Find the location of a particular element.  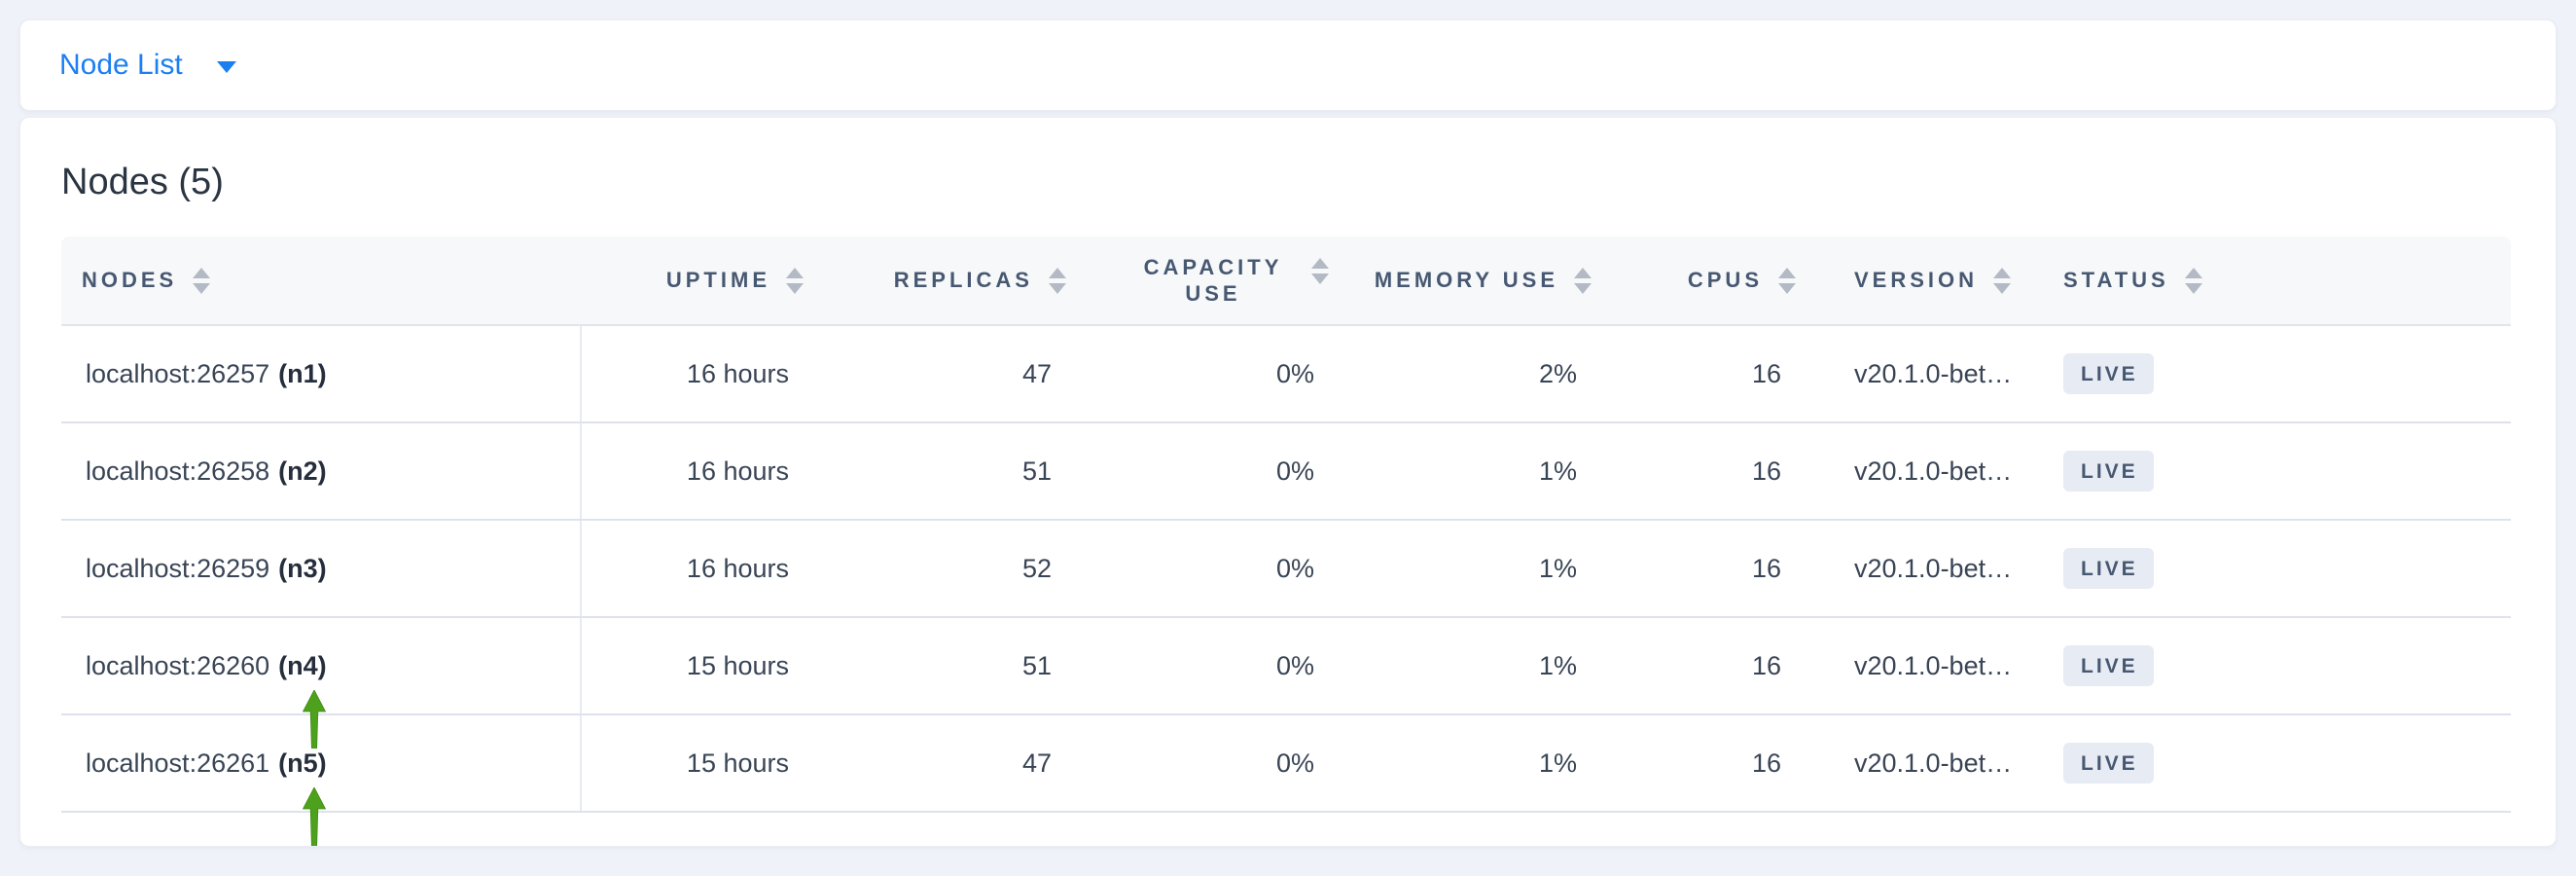

column-header-uptime: UPTIME is located at coordinates (702, 281).